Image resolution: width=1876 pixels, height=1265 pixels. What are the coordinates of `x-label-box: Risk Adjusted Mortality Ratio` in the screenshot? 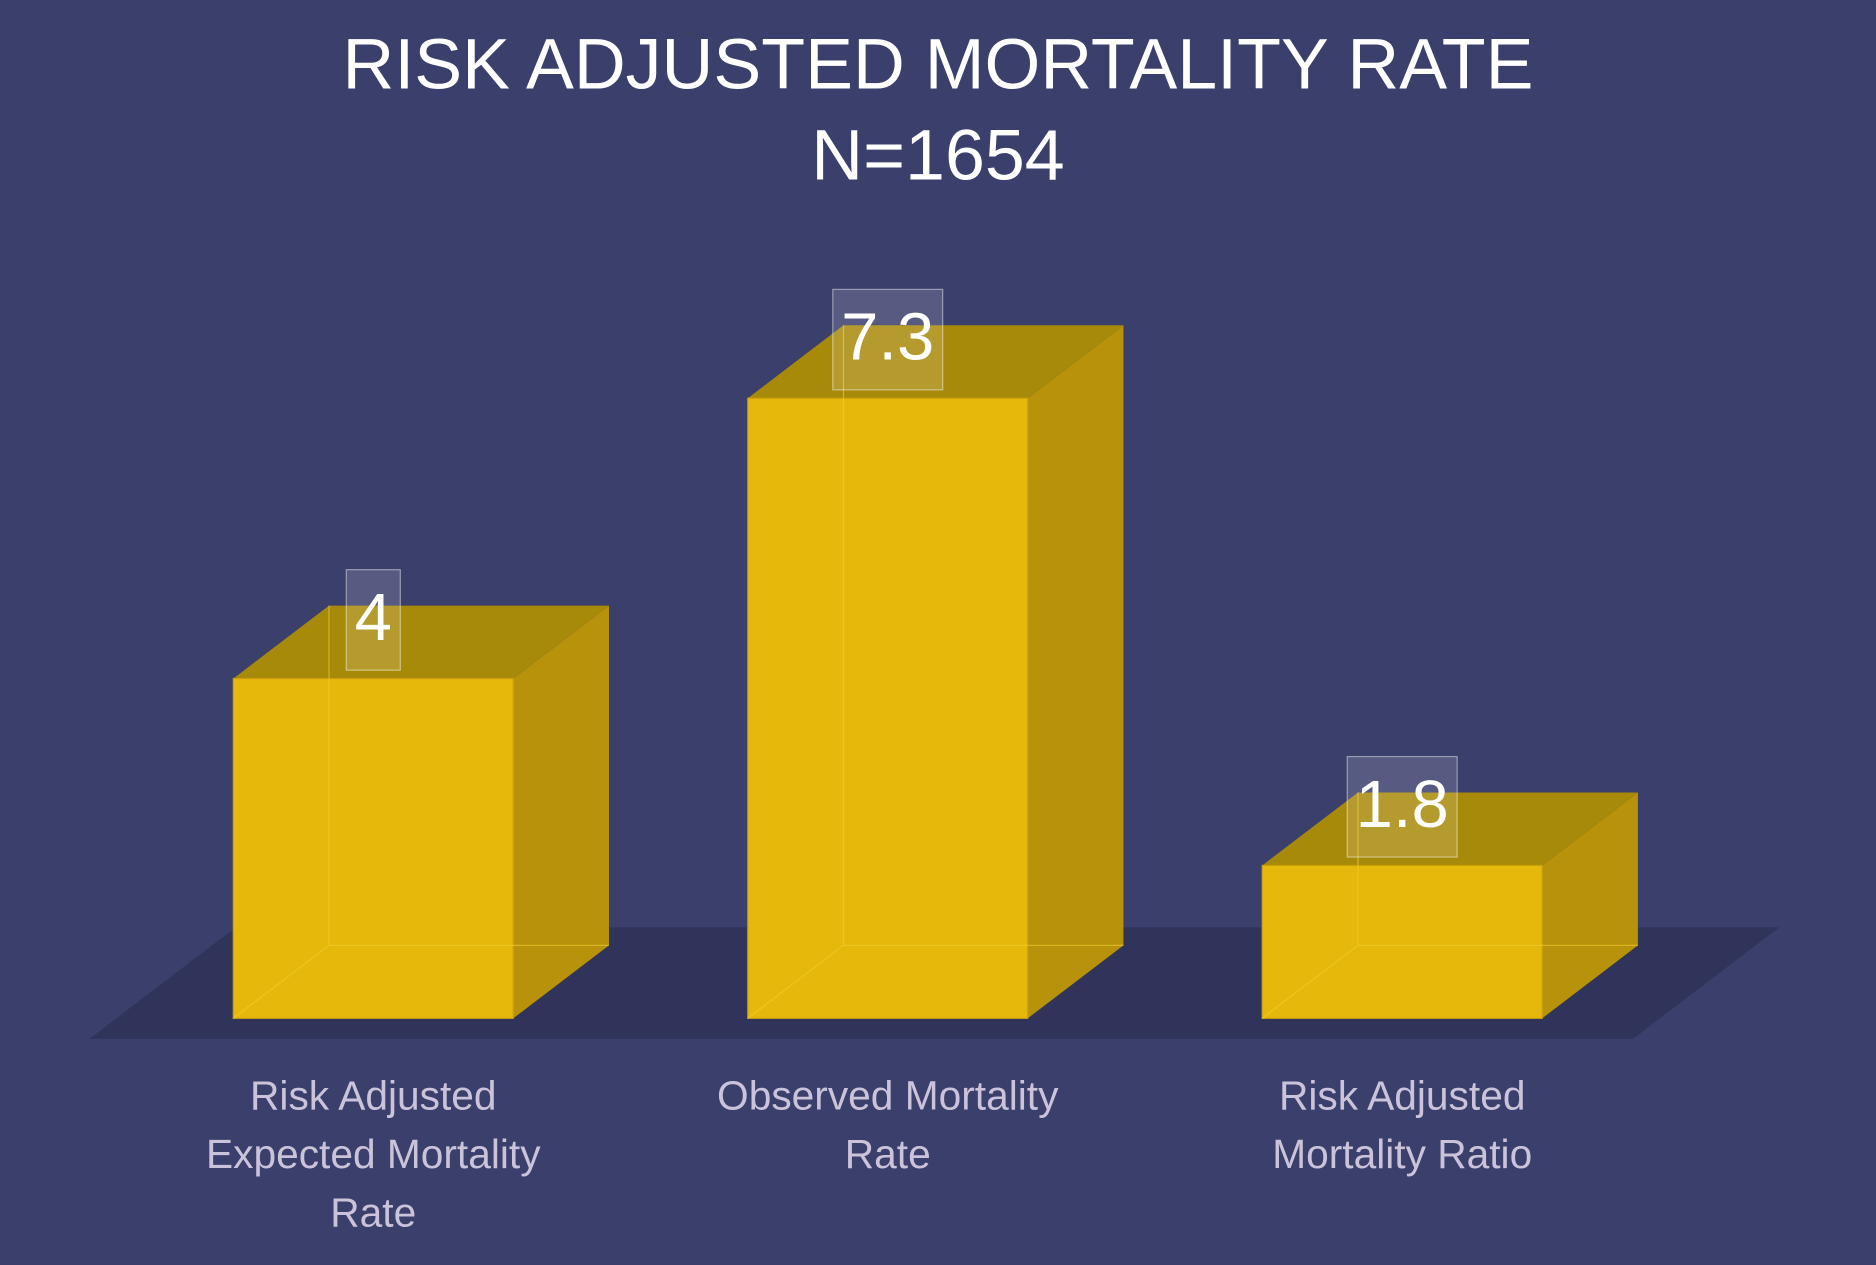 It's located at (1402, 1125).